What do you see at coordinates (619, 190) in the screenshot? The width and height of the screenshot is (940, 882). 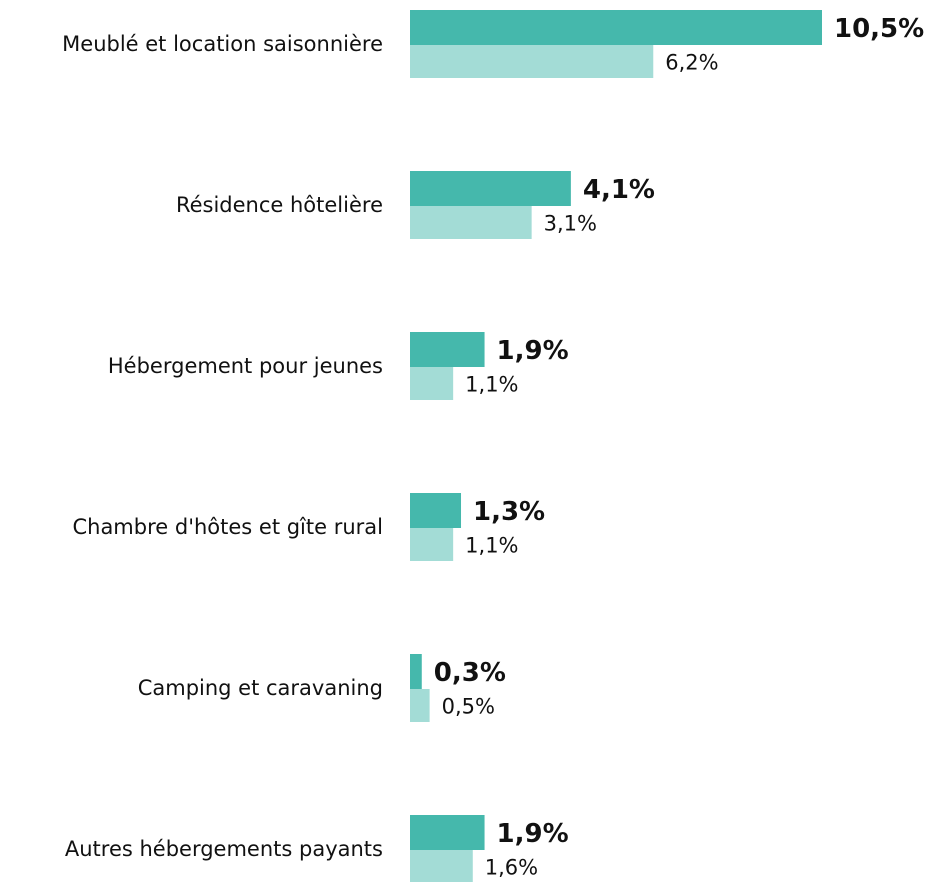 I see `value-label: 4,1%` at bounding box center [619, 190].